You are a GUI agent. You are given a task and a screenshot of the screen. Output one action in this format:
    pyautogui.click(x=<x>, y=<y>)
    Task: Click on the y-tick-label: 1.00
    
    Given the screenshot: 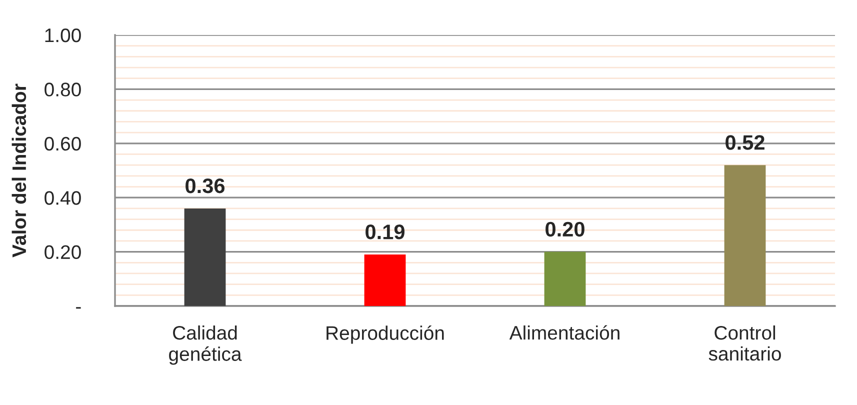 What is the action you would take?
    pyautogui.click(x=63, y=35)
    